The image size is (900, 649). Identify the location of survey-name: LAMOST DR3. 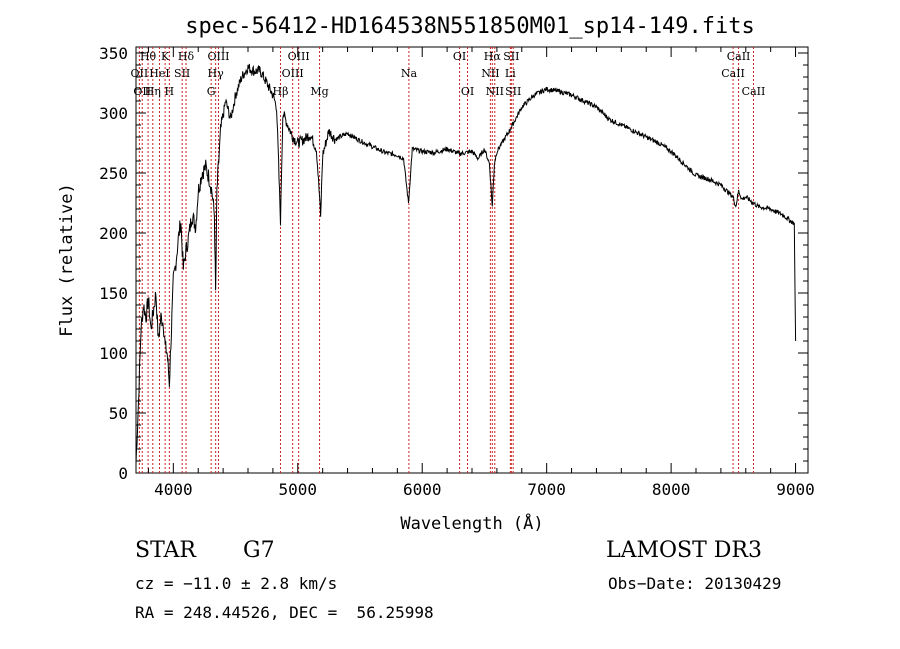
(684, 550).